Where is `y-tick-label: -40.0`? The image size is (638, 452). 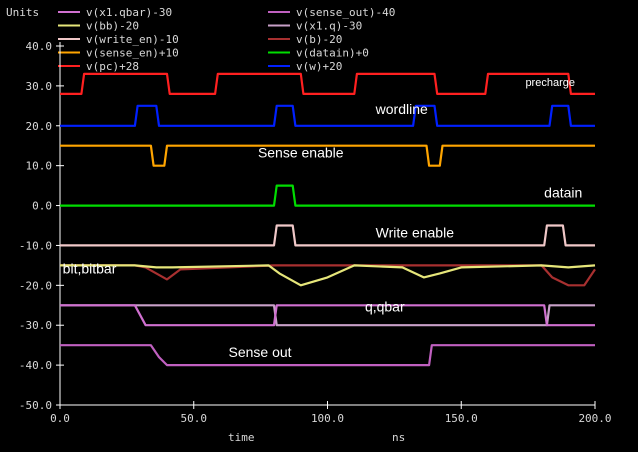
y-tick-label: -40.0 is located at coordinates (35, 365).